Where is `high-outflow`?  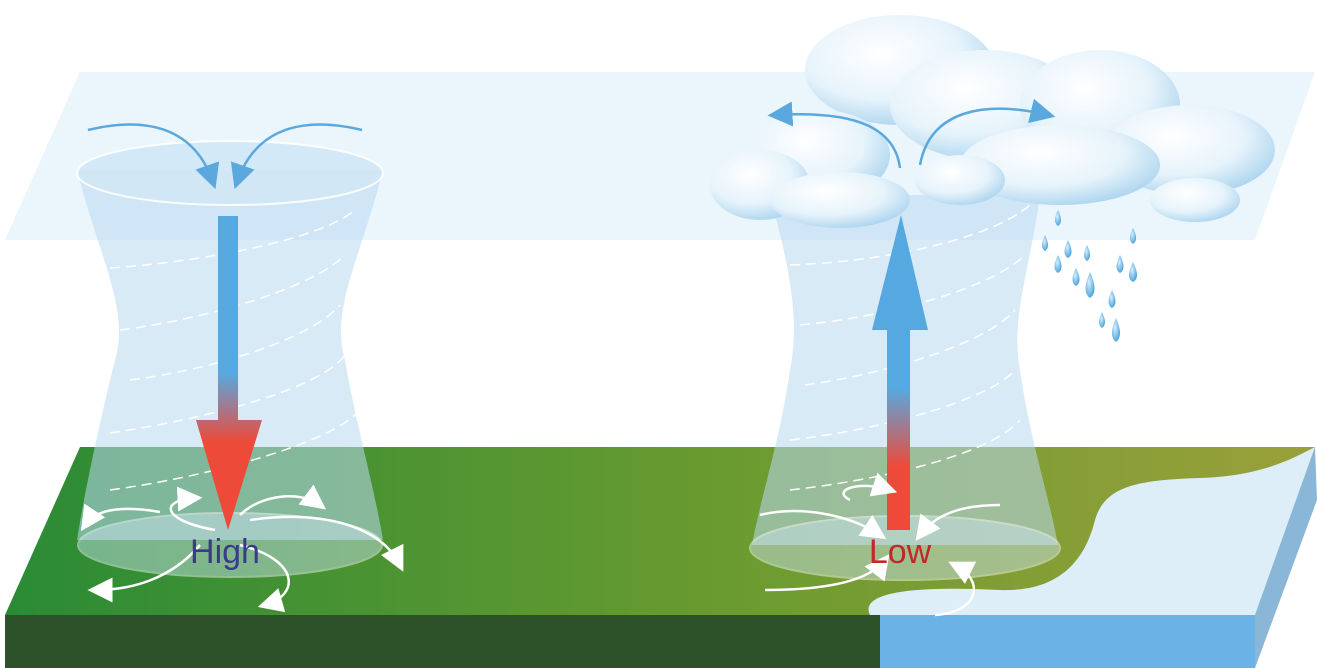
high-outflow is located at coordinates (242, 548).